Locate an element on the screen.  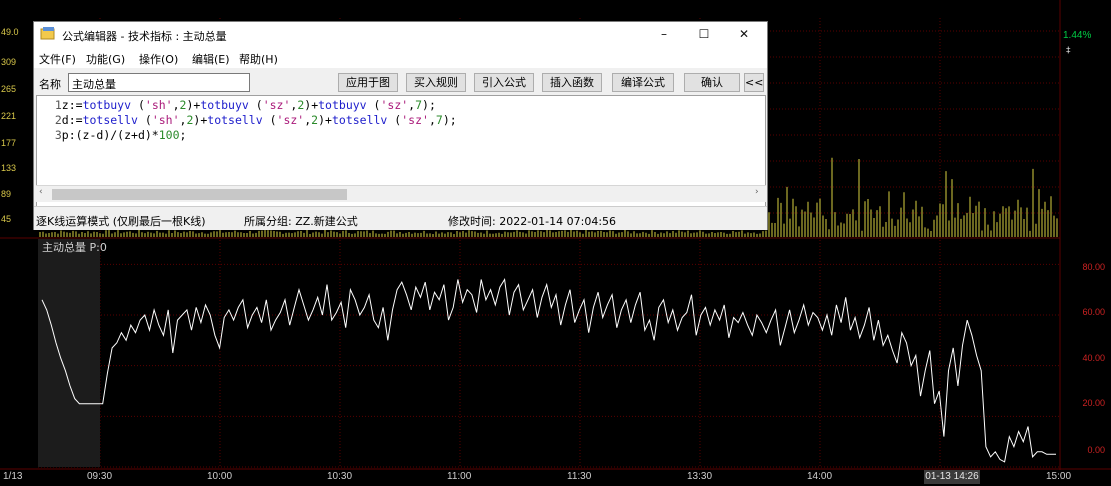
menu-bar: 文件(F) 功能(G) 操作(O) 编辑(E) 帮助(H) is located at coordinates (400, 58).